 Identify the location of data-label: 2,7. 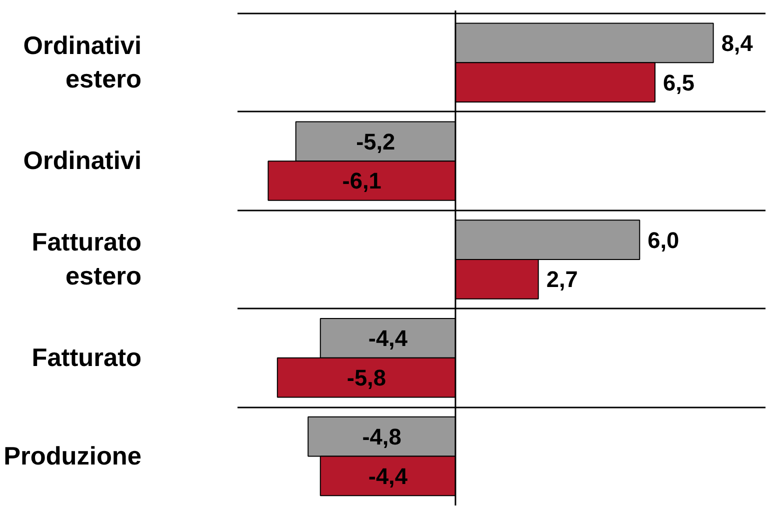
(562, 279).